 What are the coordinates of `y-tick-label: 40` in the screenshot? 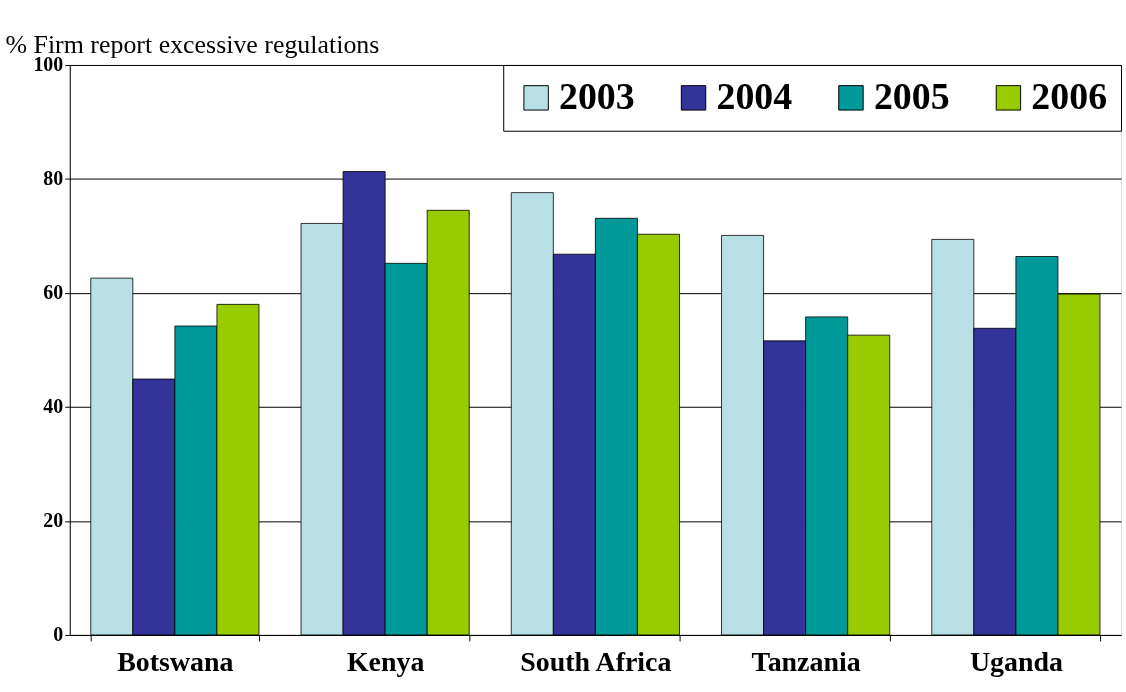 It's located at (53, 406).